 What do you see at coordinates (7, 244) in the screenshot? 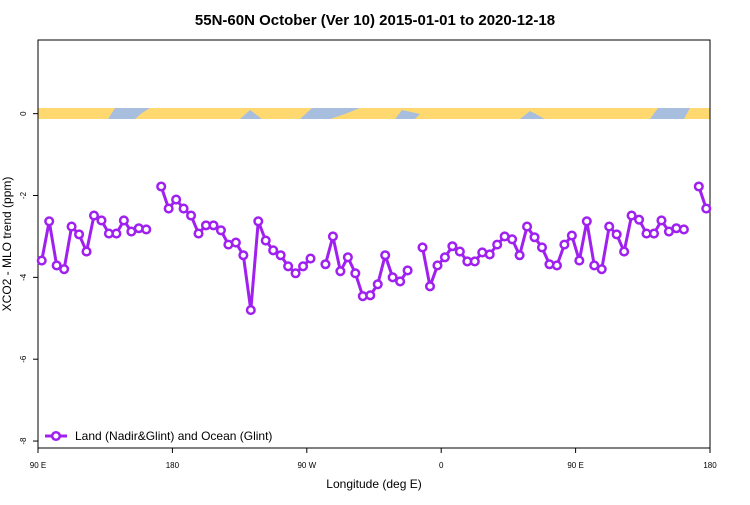
I see `y-axis-label: XCO2 - MLO trend (ppm)` at bounding box center [7, 244].